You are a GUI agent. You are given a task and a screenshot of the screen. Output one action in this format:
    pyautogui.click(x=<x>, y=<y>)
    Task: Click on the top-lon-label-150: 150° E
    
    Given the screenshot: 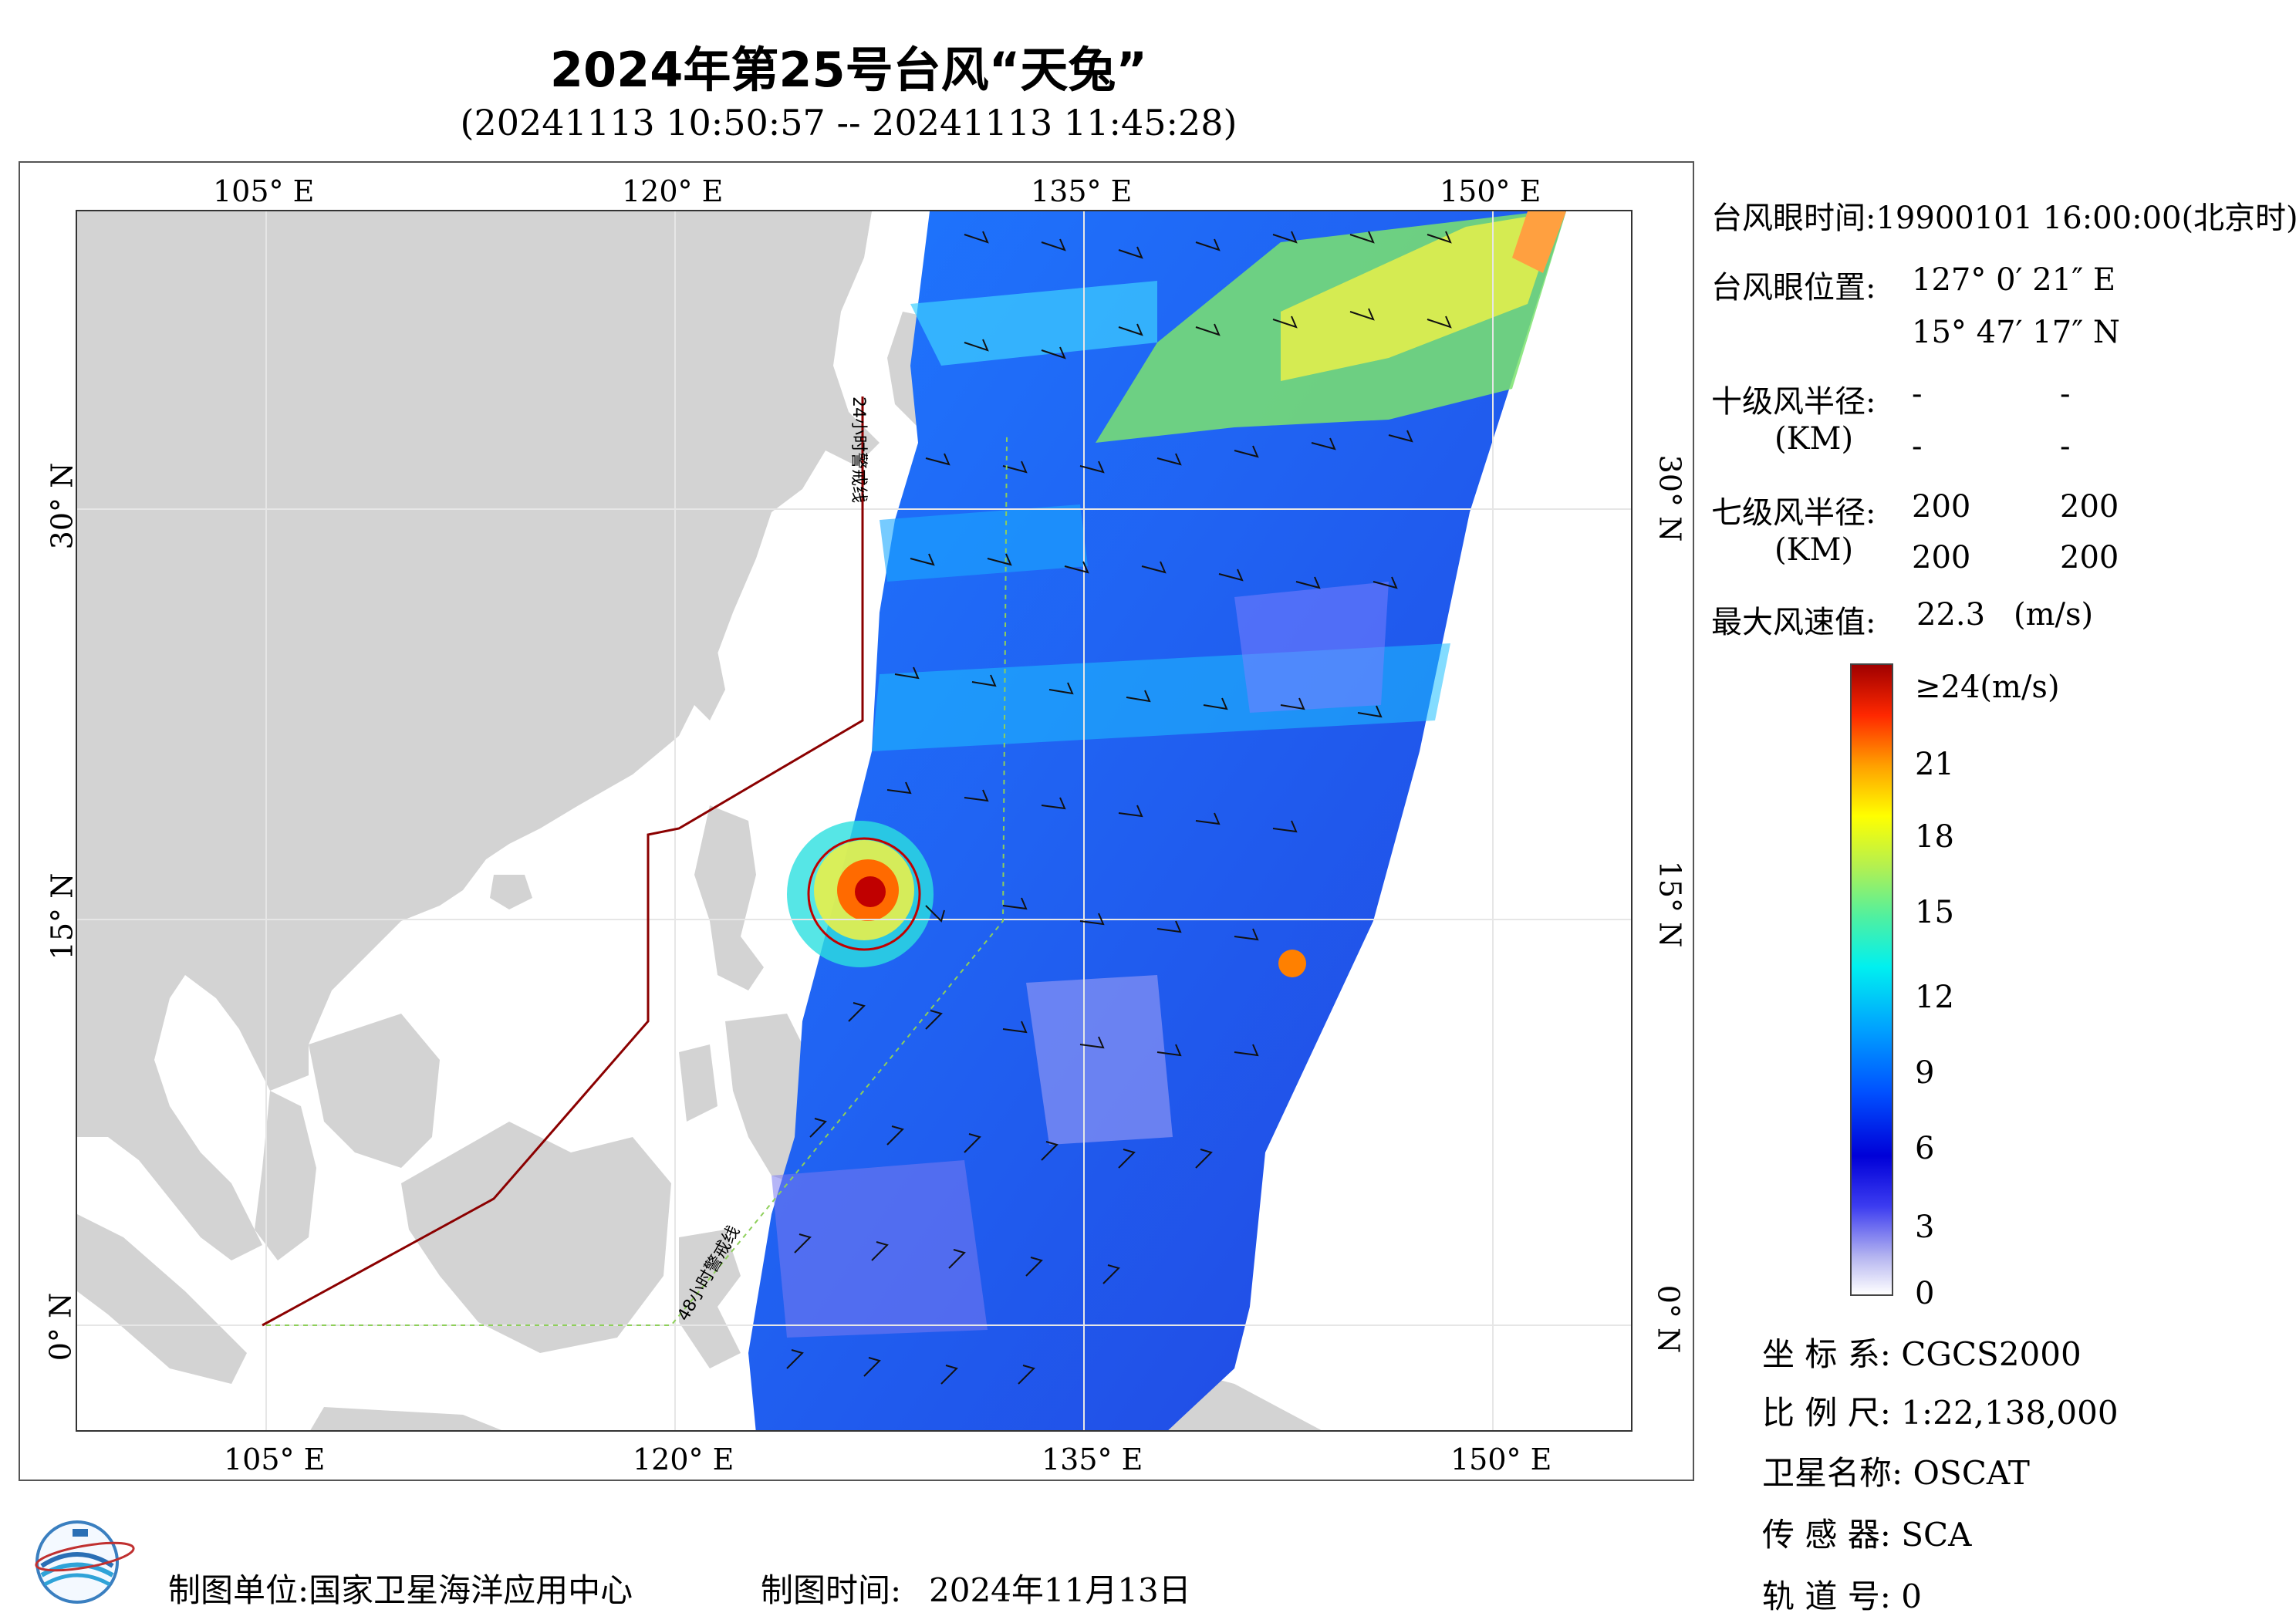 What is the action you would take?
    pyautogui.click(x=1490, y=191)
    